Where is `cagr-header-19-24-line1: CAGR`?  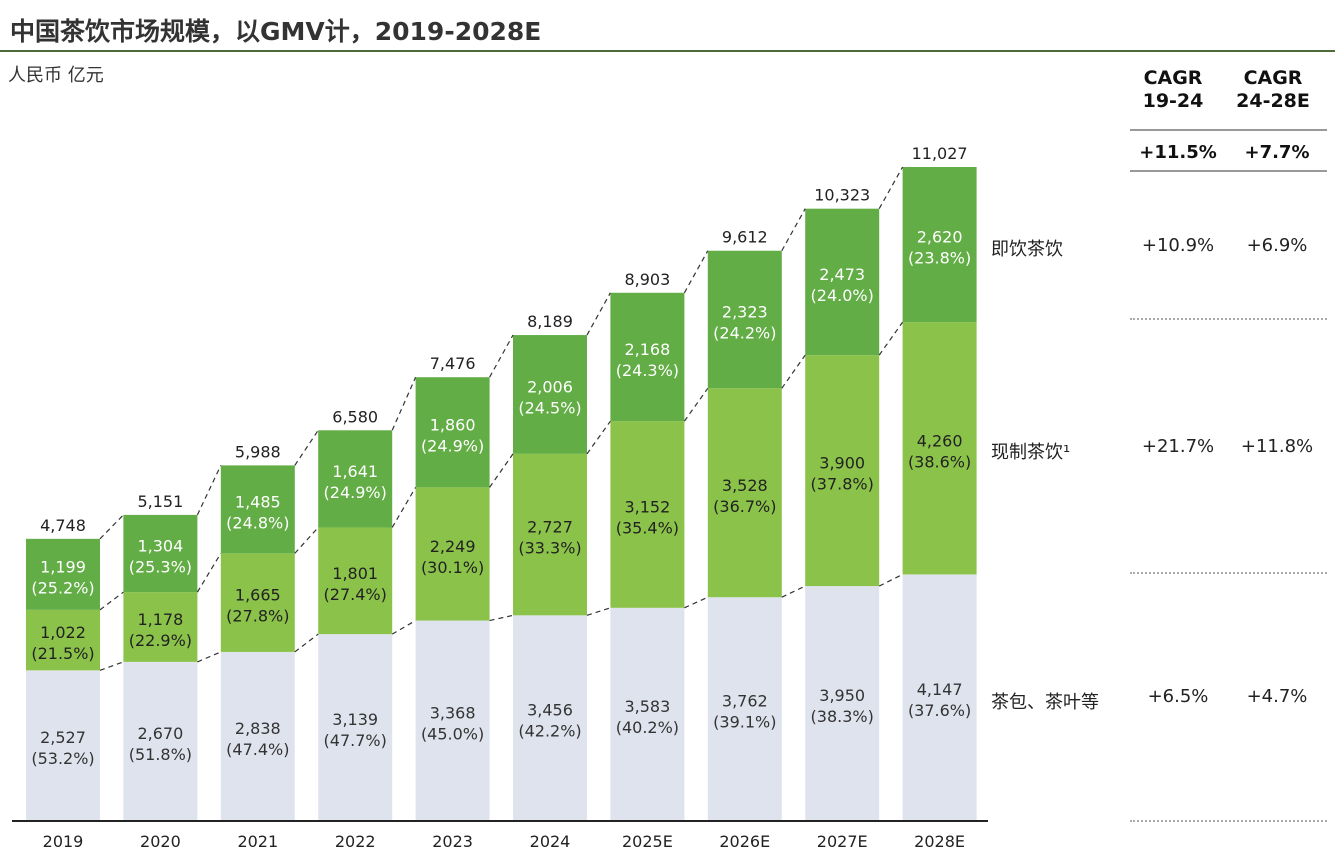
cagr-header-19-24-line1: CAGR is located at coordinates (1173, 78).